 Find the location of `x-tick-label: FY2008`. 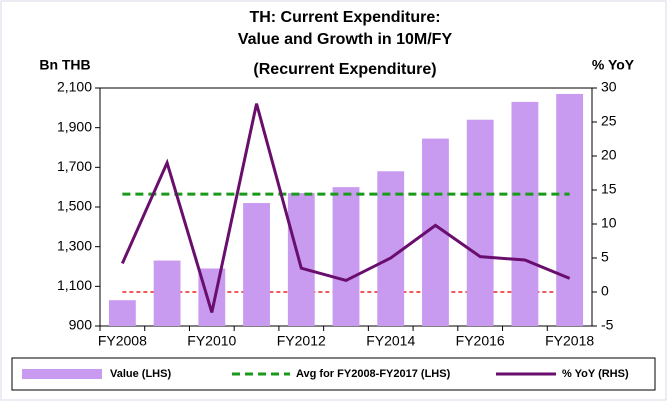

x-tick-label: FY2008 is located at coordinates (122, 341).